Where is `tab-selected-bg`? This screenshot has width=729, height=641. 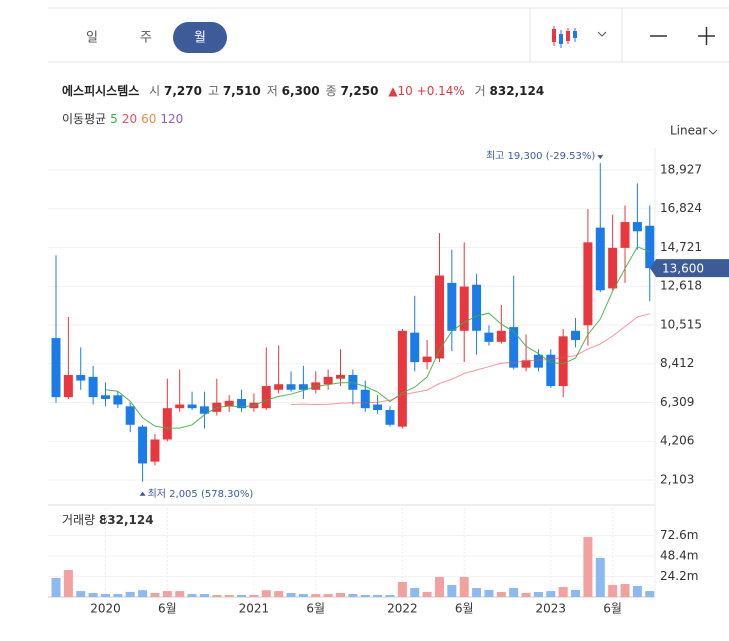 tab-selected-bg is located at coordinates (200, 37).